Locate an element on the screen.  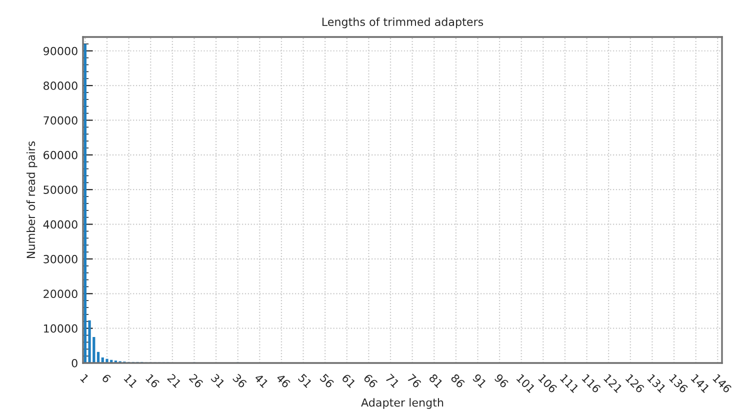
x-tick-label: 56 is located at coordinates (327, 380).